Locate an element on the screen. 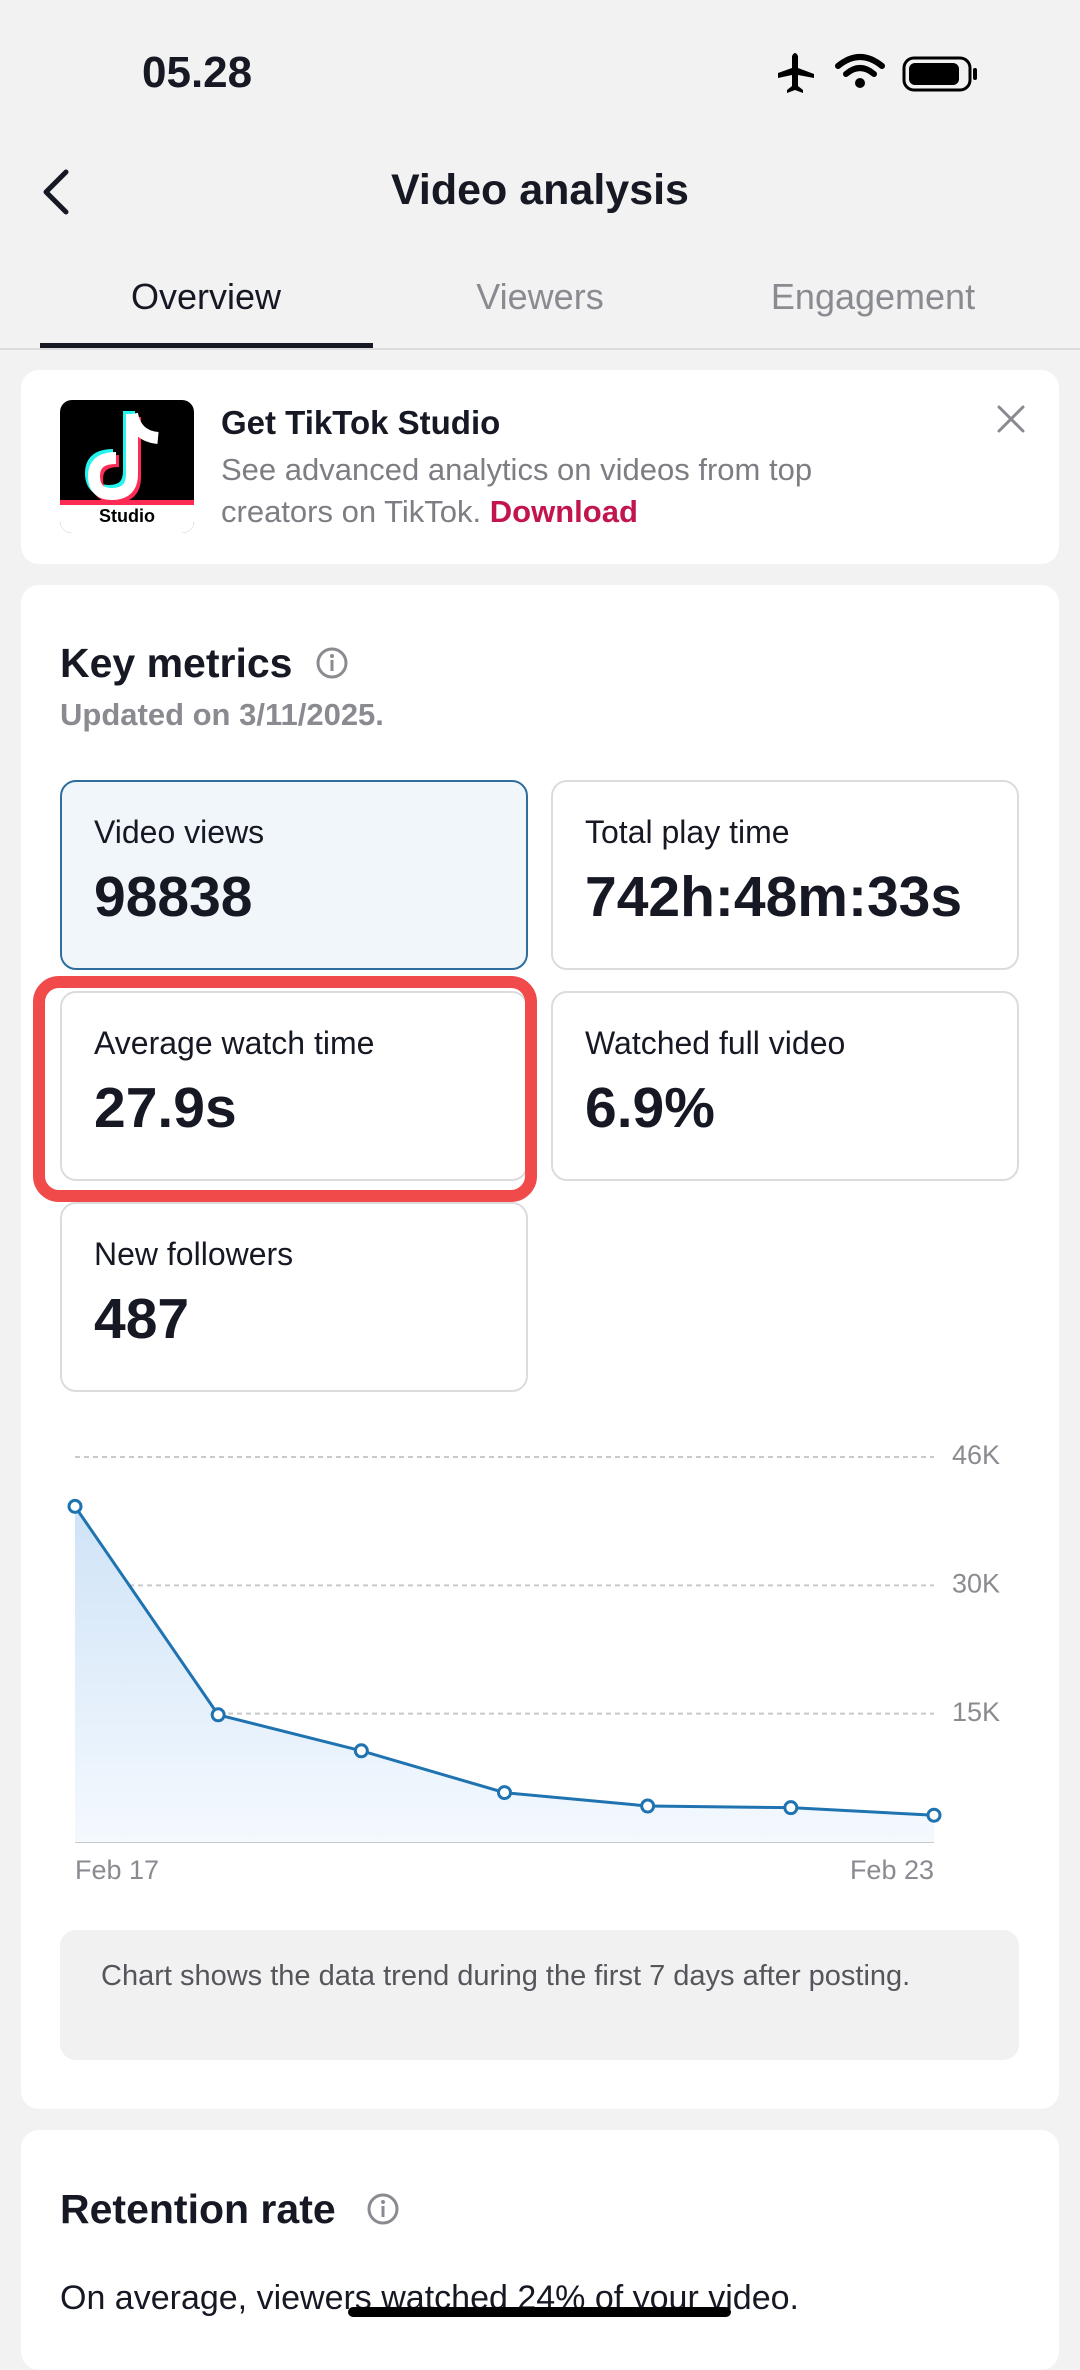  back-button is located at coordinates (56, 192).